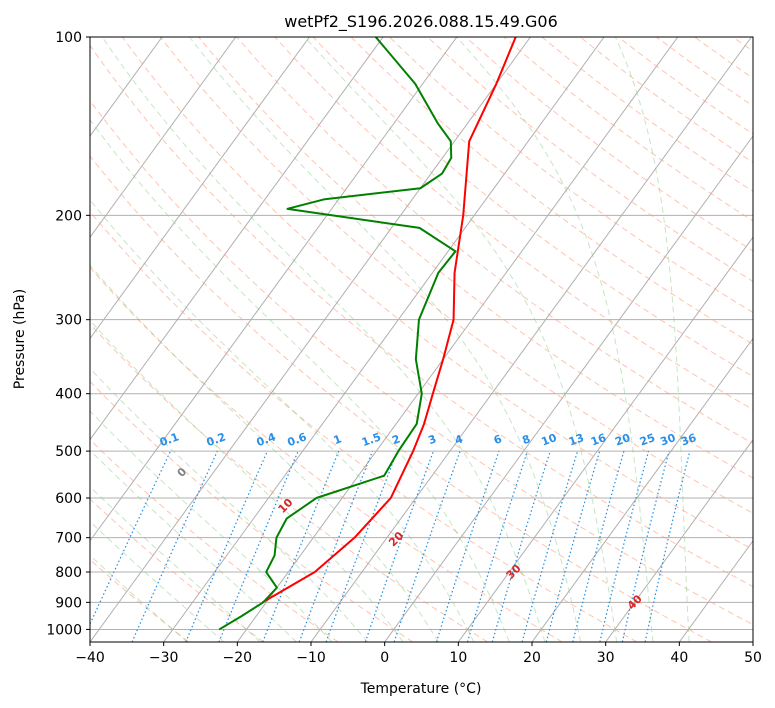 The width and height of the screenshot is (775, 708). Describe the element at coordinates (432, 439) in the screenshot. I see `mixing-ratio-label: 3` at that location.